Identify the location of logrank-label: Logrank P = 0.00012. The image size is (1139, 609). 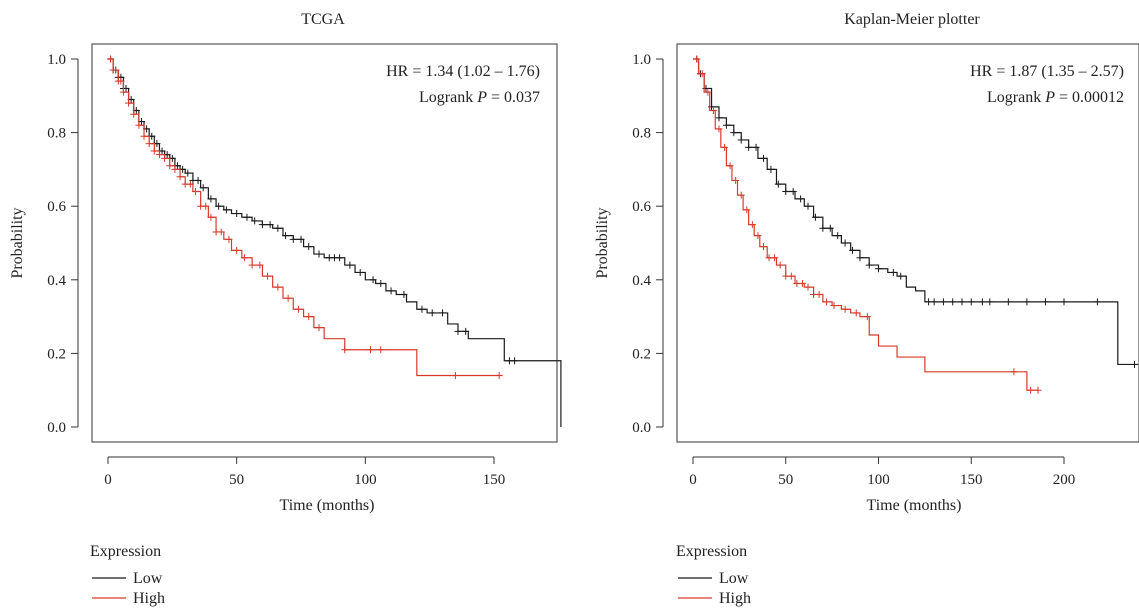
(1055, 97).